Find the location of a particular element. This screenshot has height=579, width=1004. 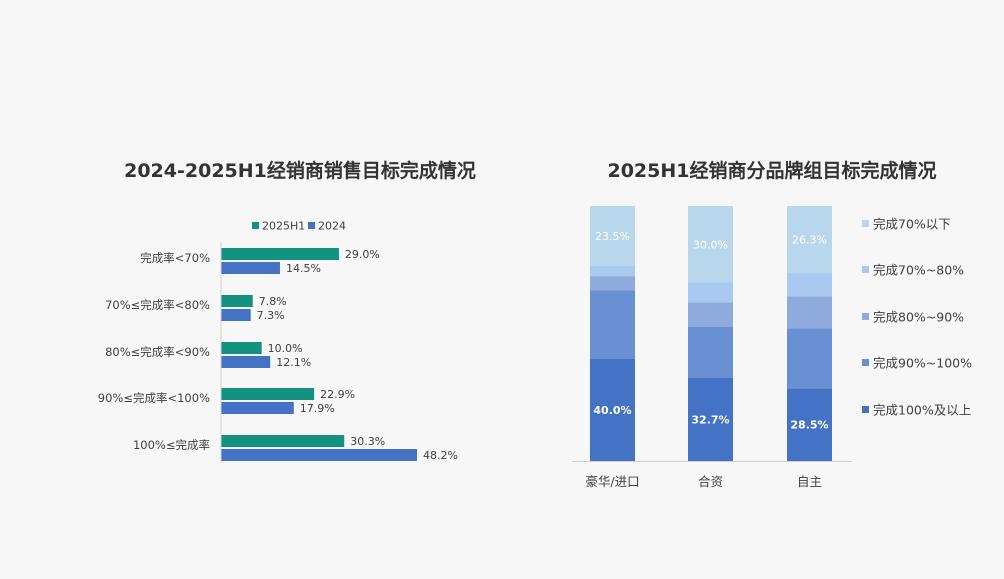

bar-value-label: 48.2% is located at coordinates (440, 455).